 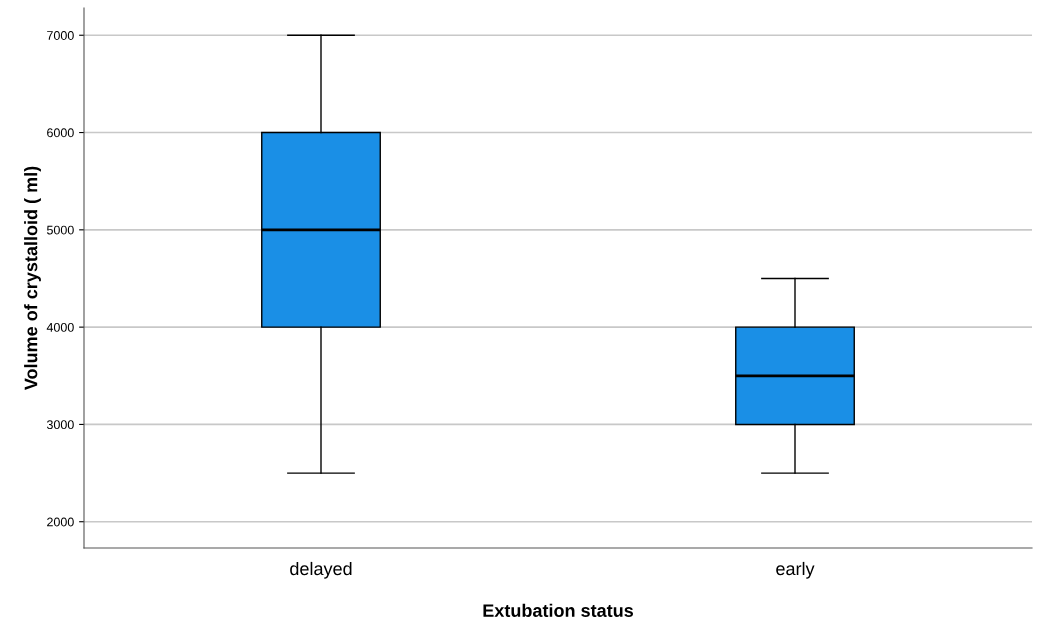 I want to click on x-axis-title: Extubation status, so click(x=558, y=610).